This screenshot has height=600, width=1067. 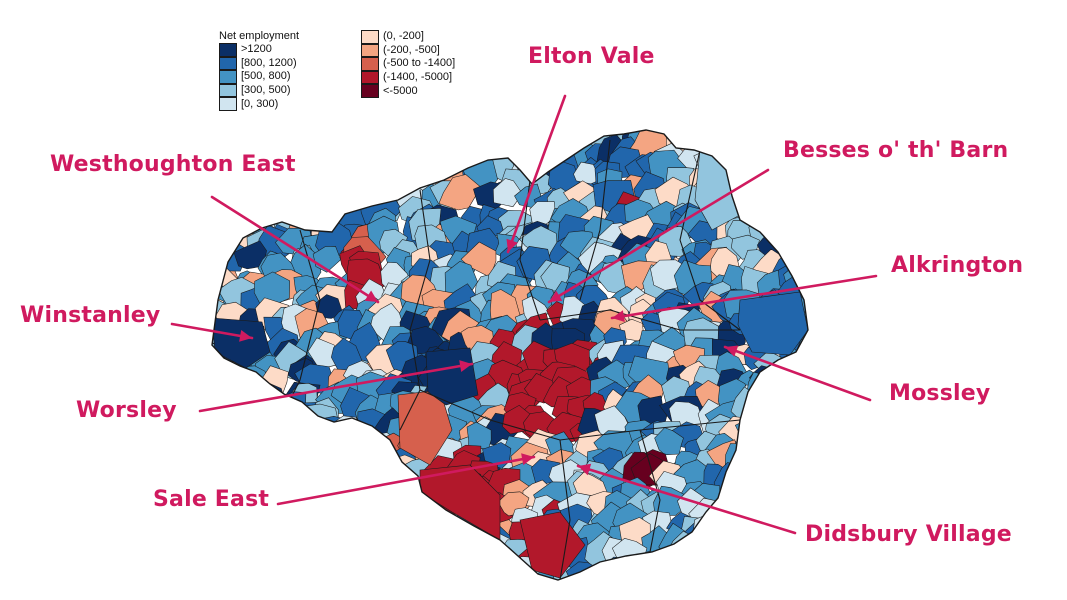 I want to click on legend-item: [0, 300), so click(x=259, y=104).